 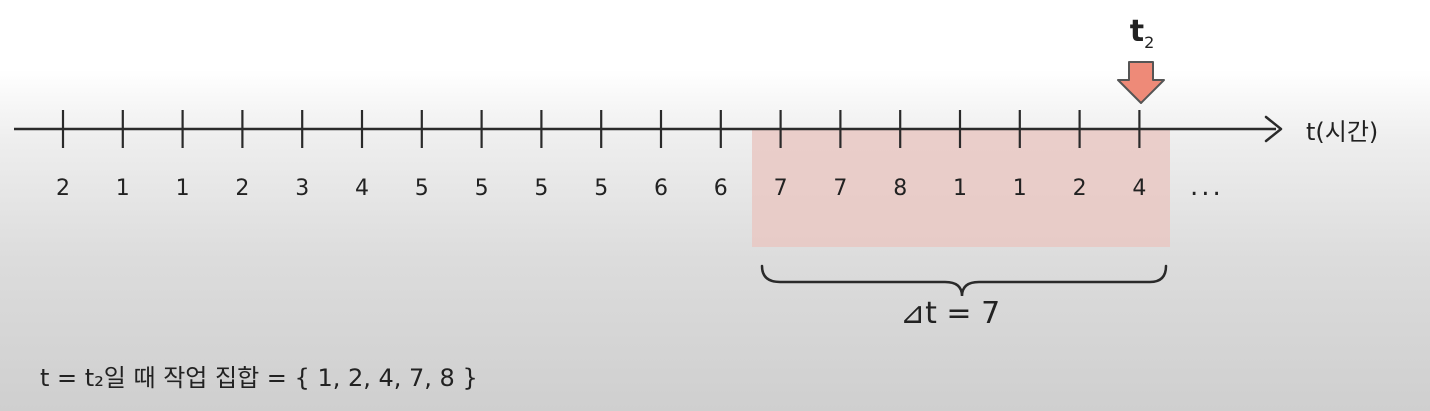 I want to click on window-size-label: ⊿t = 7, so click(x=950, y=313).